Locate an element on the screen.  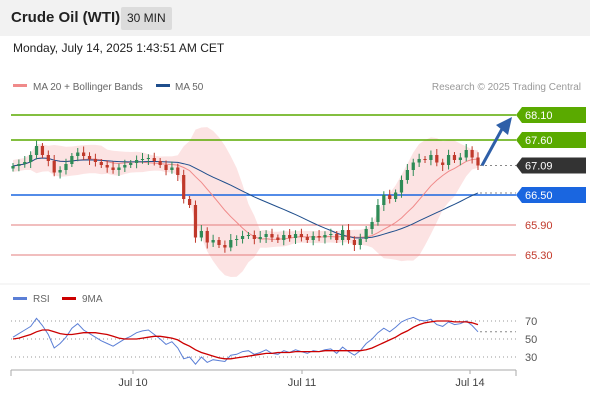
rsi-grid: 70 50 30 is located at coordinates (274, 340).